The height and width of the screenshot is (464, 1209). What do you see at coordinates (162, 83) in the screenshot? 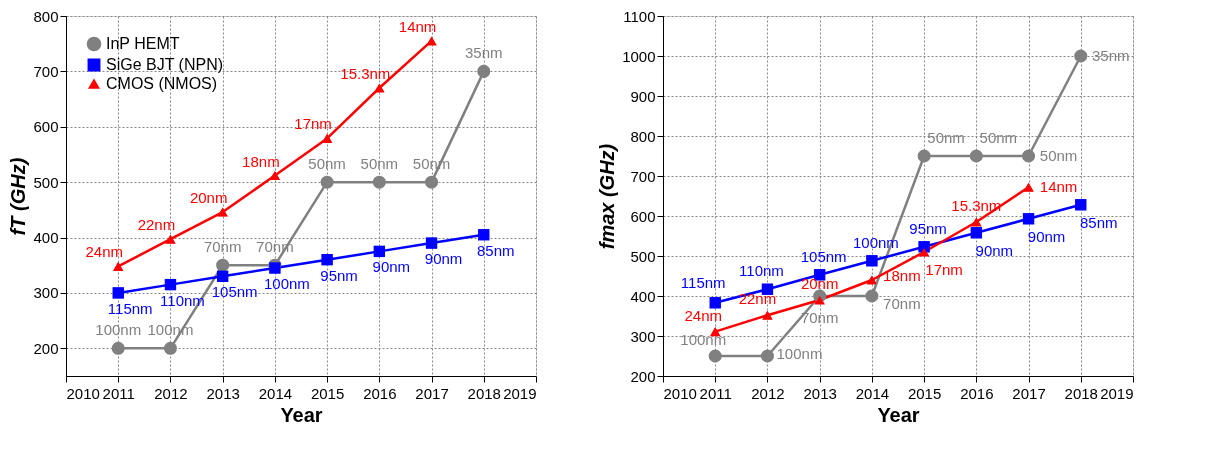
I see `legend-label: CMOS (NMOS)` at bounding box center [162, 83].